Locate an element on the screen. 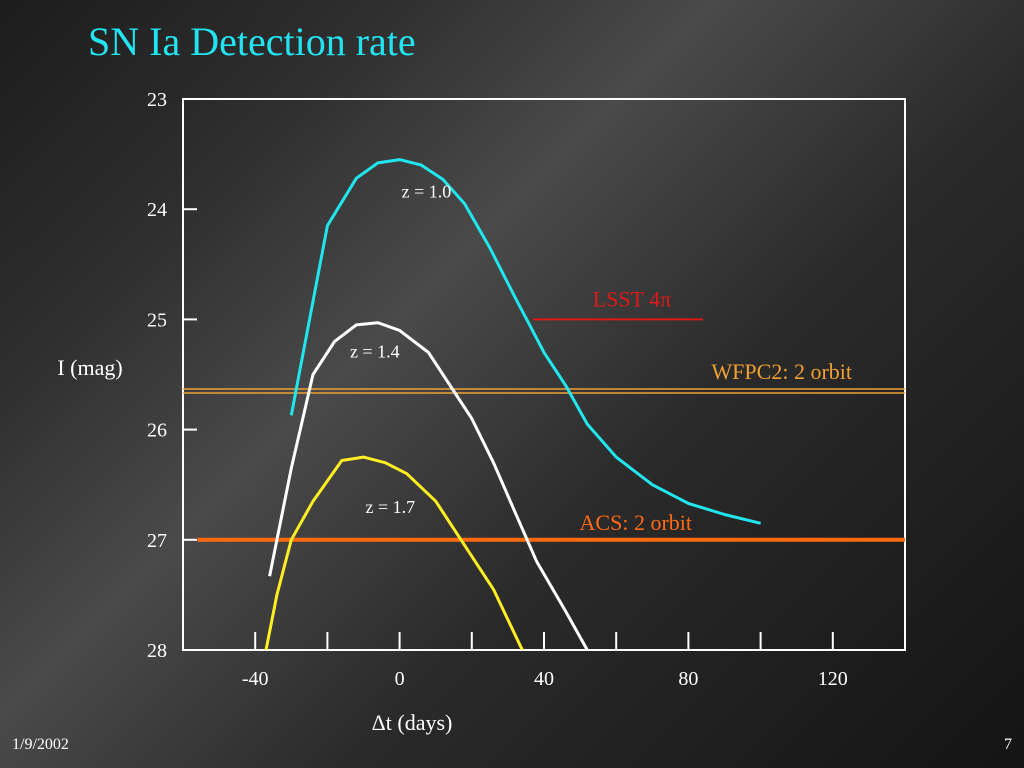 This screenshot has width=1024, height=768. footer-date: 1/9/2002 is located at coordinates (40, 744).